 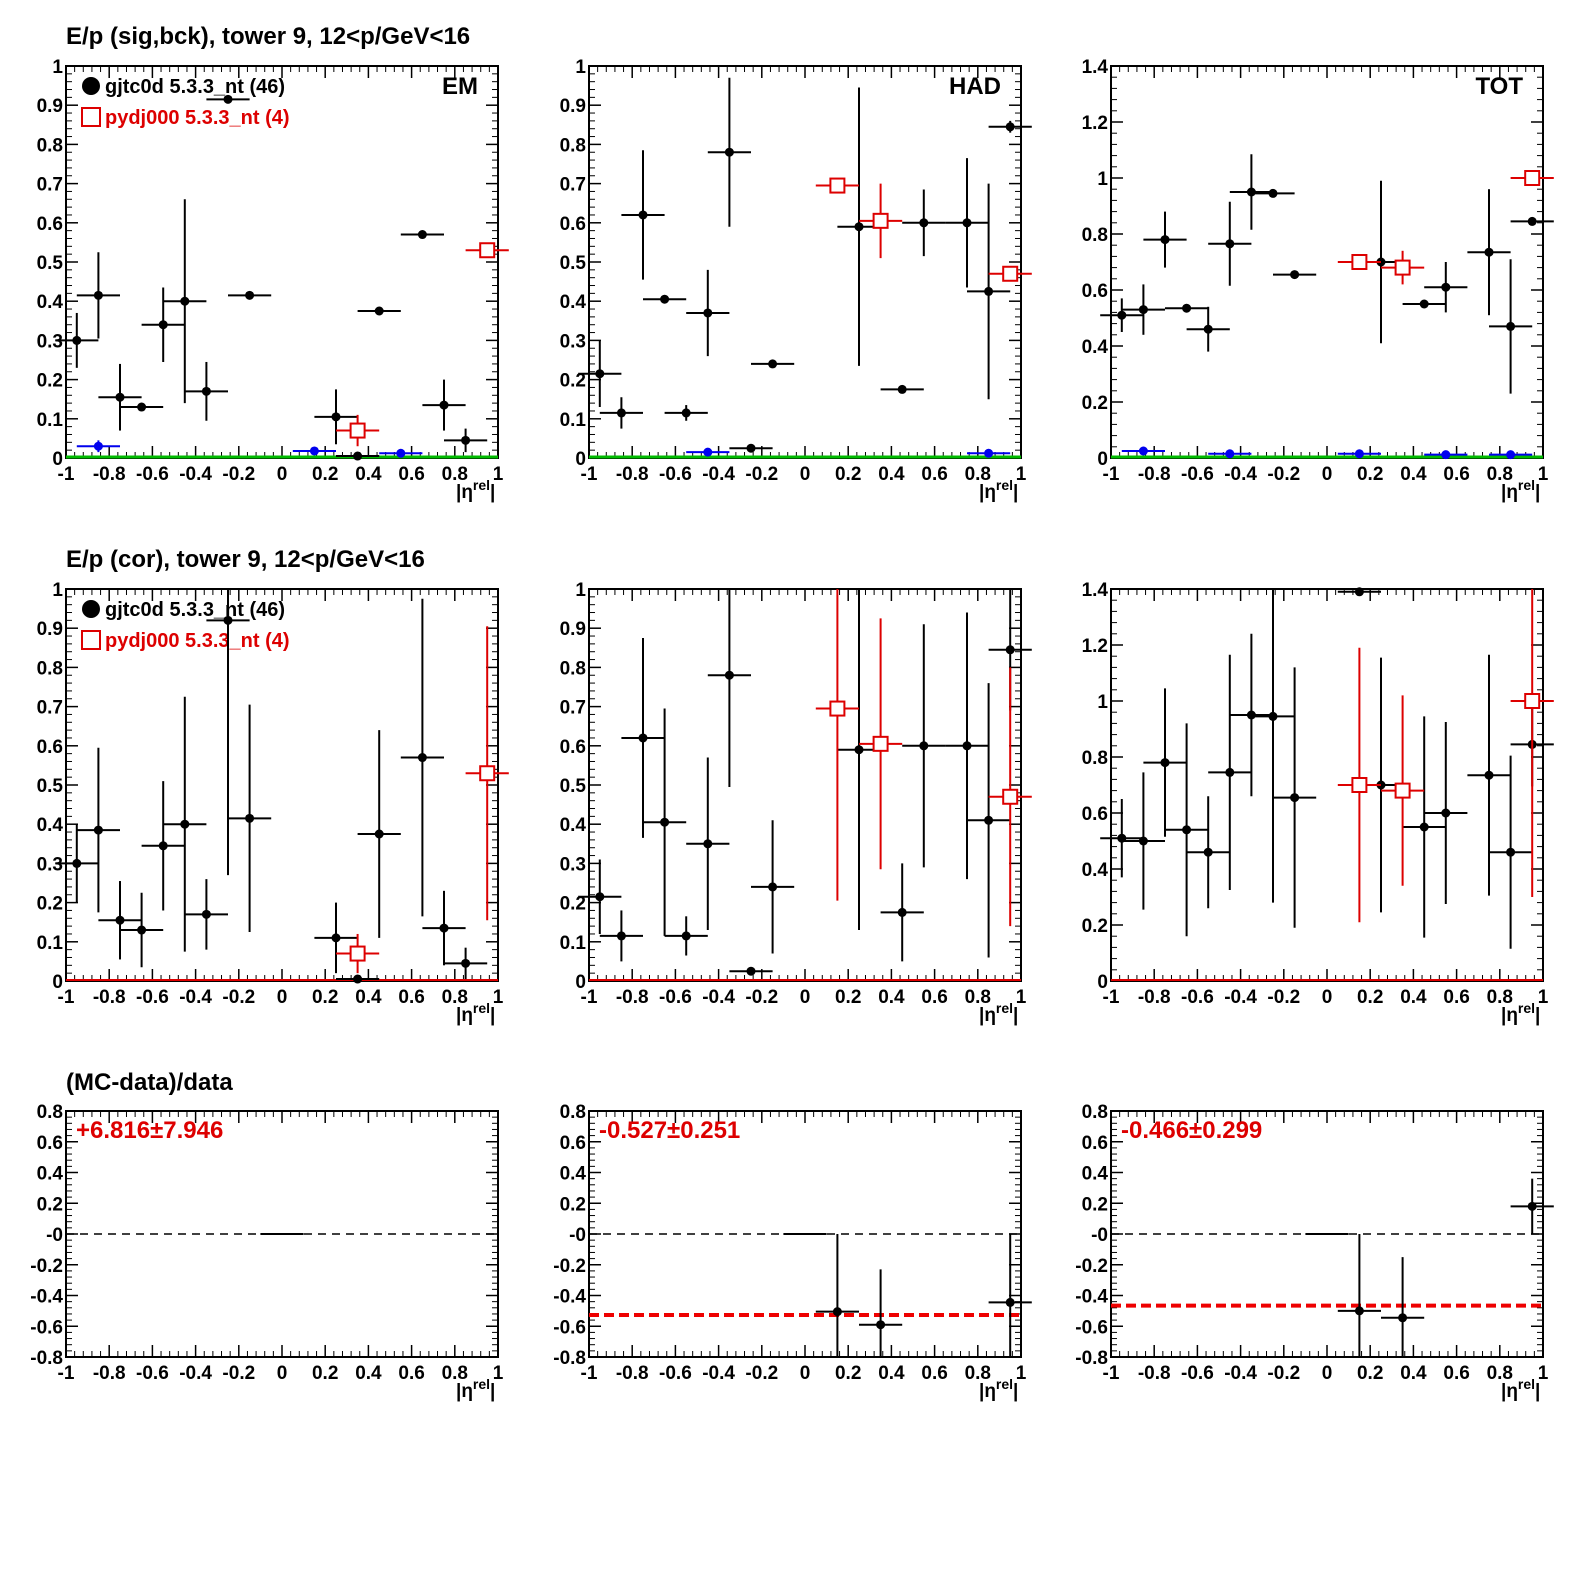 I want to click on y-tick-label: 0, so click(x=1102, y=982).